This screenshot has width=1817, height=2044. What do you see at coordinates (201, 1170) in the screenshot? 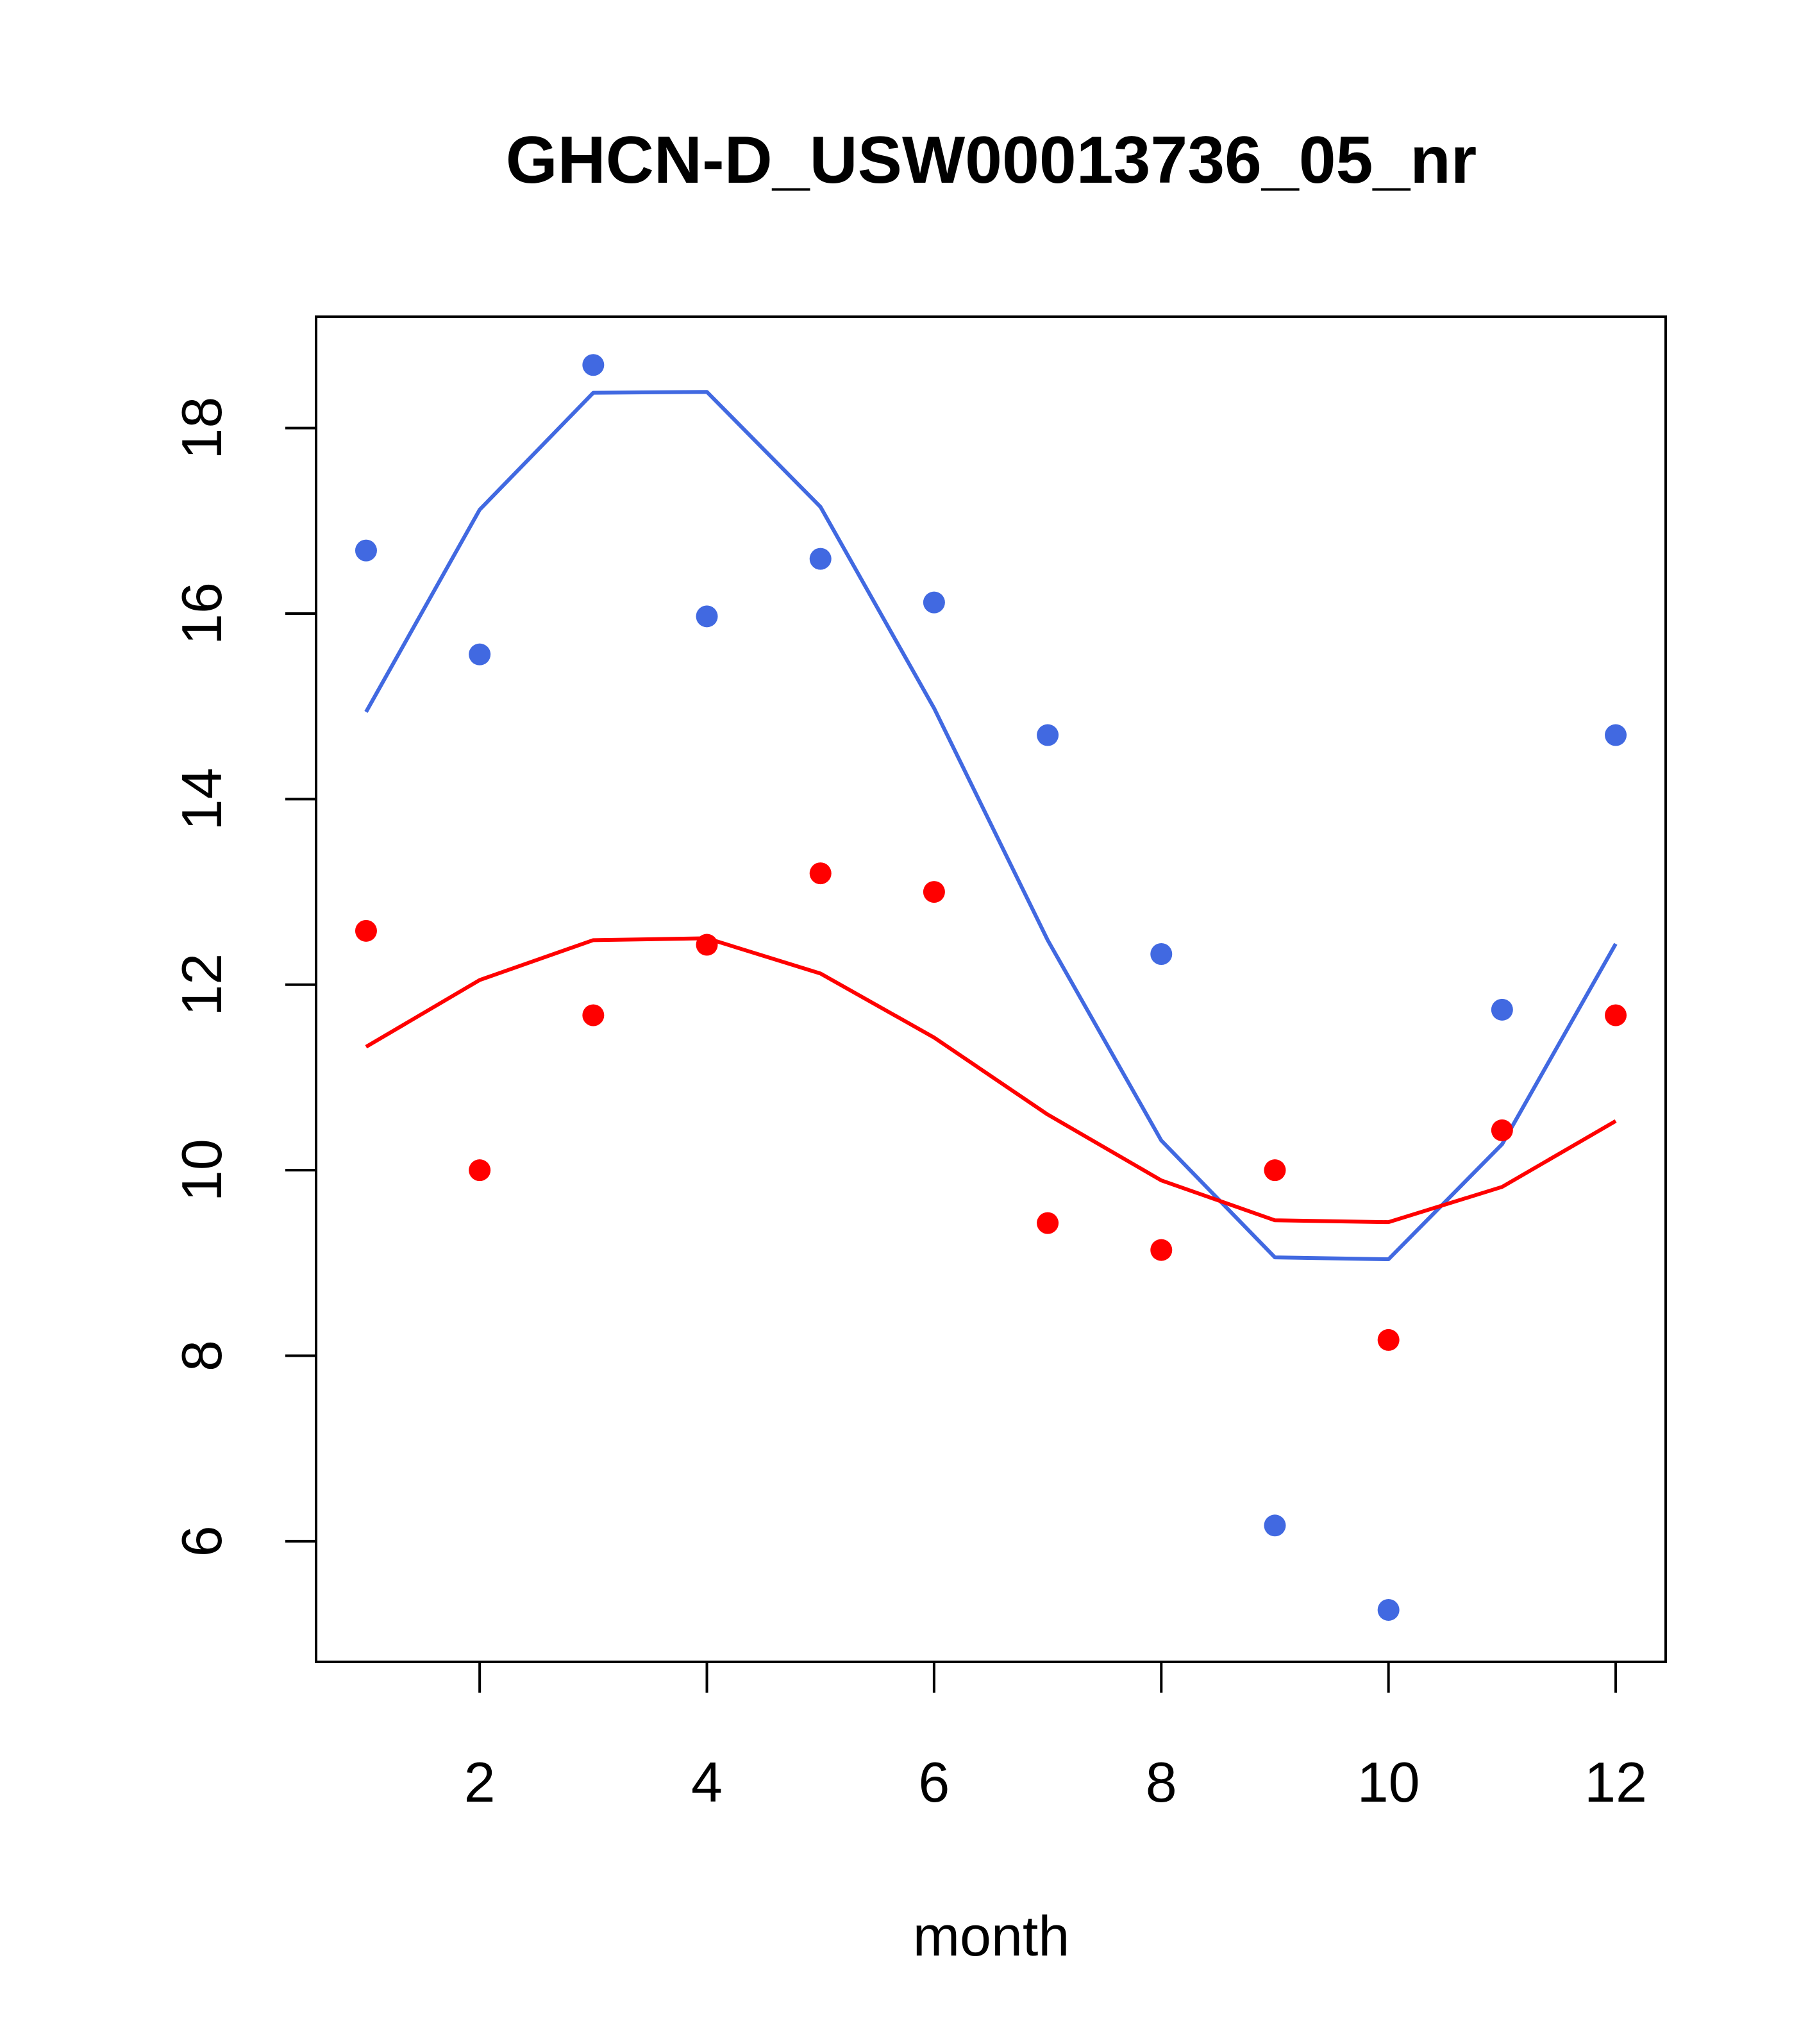
I see `y-tick-label: 10` at bounding box center [201, 1170].